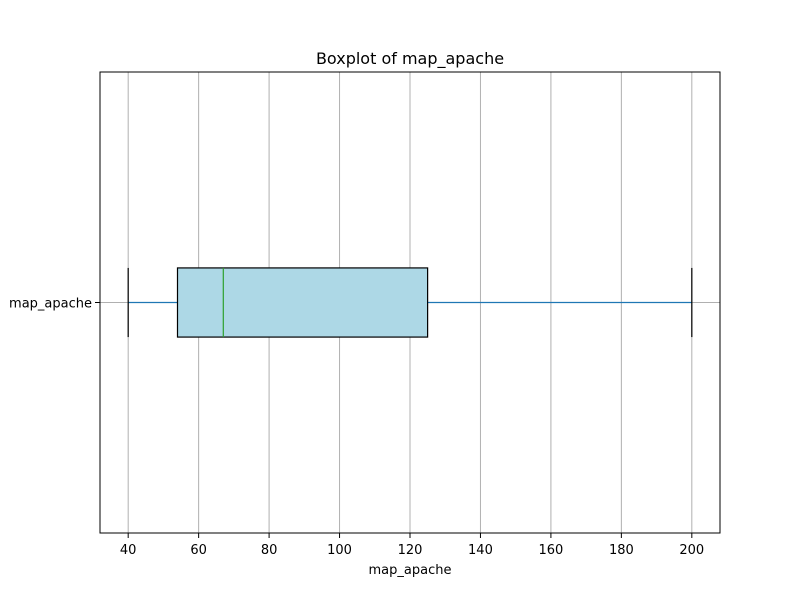 The image size is (800, 600). What do you see at coordinates (302, 302) in the screenshot?
I see `iqr-box` at bounding box center [302, 302].